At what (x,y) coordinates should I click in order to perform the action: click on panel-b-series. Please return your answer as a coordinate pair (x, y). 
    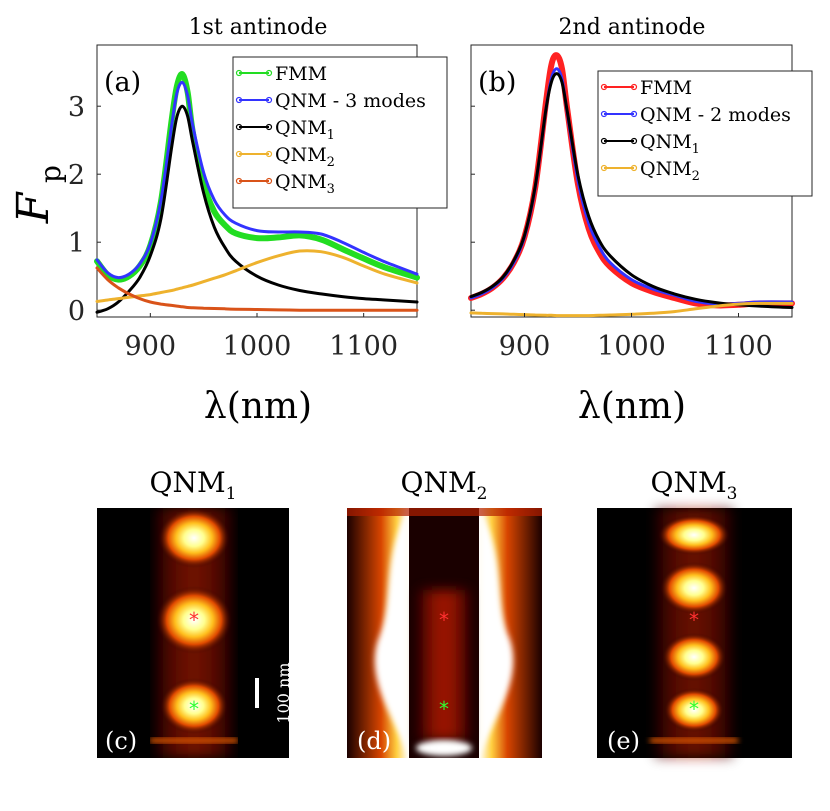
    Looking at the image, I should click on (631, 185).